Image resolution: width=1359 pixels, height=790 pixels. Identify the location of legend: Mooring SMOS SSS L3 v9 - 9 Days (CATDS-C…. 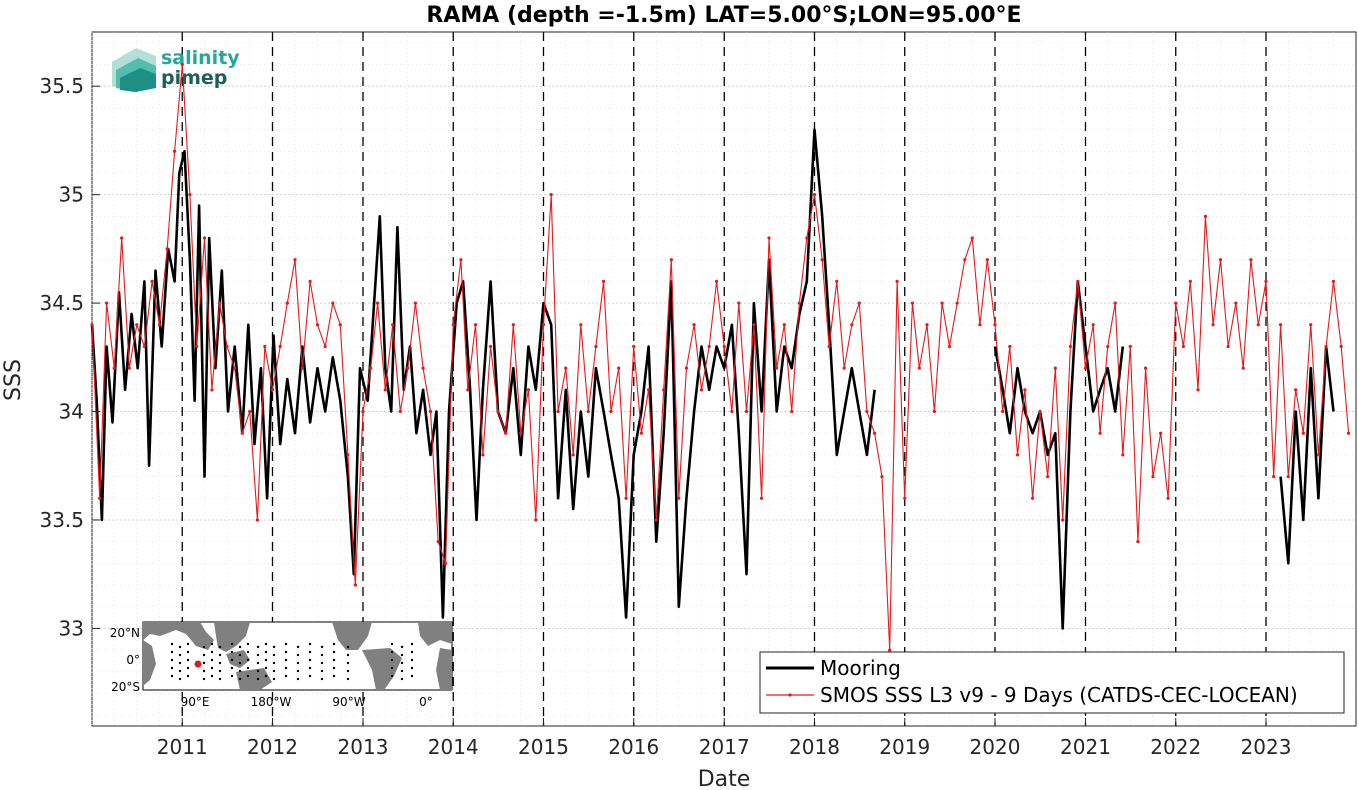
(1052, 682).